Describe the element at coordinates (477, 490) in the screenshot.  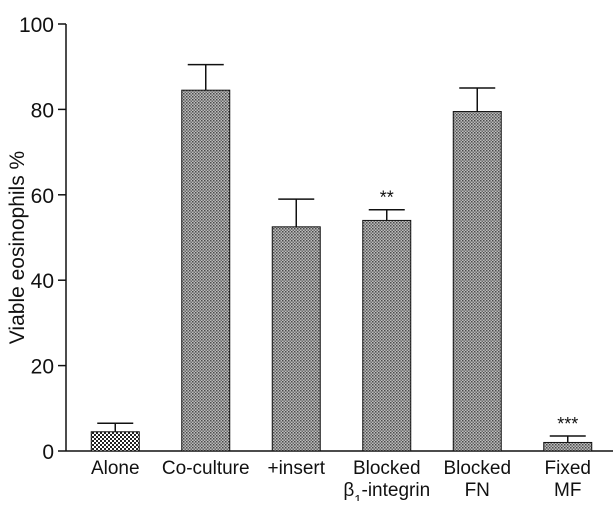
I see `x-tick-label-4-1: FN` at that location.